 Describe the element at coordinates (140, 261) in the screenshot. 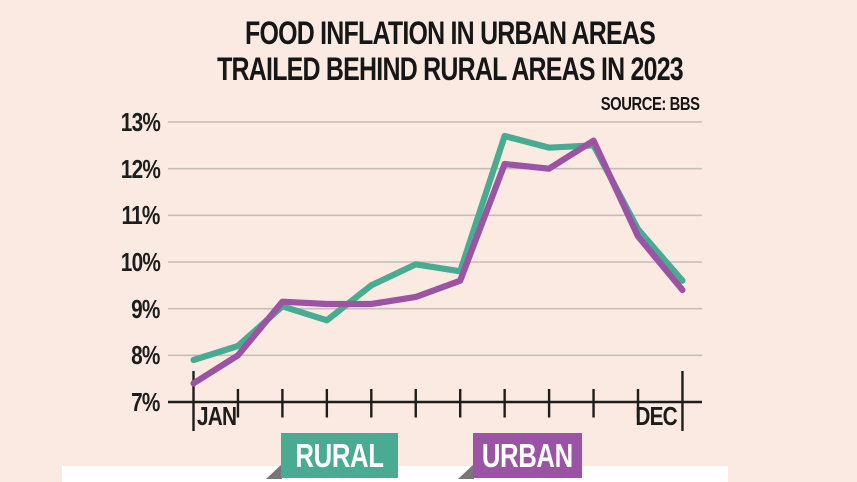

I see `y-axis-tick-label: 10%` at that location.